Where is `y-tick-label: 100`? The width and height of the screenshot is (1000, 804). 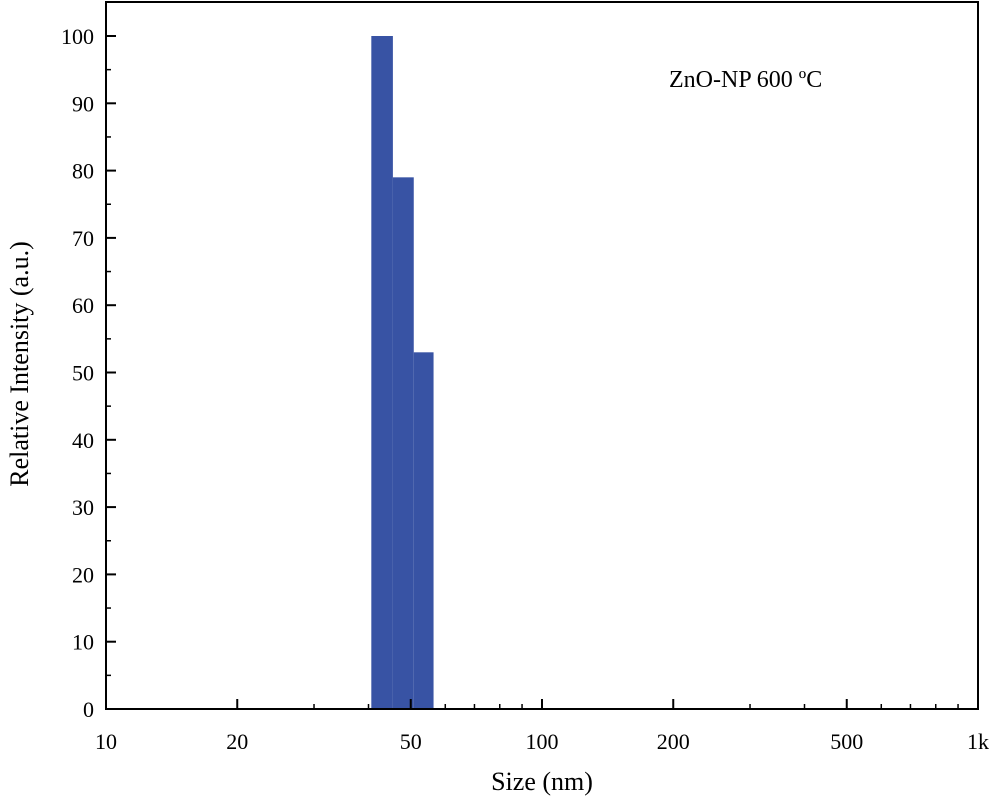
y-tick-label: 100 is located at coordinates (77, 36).